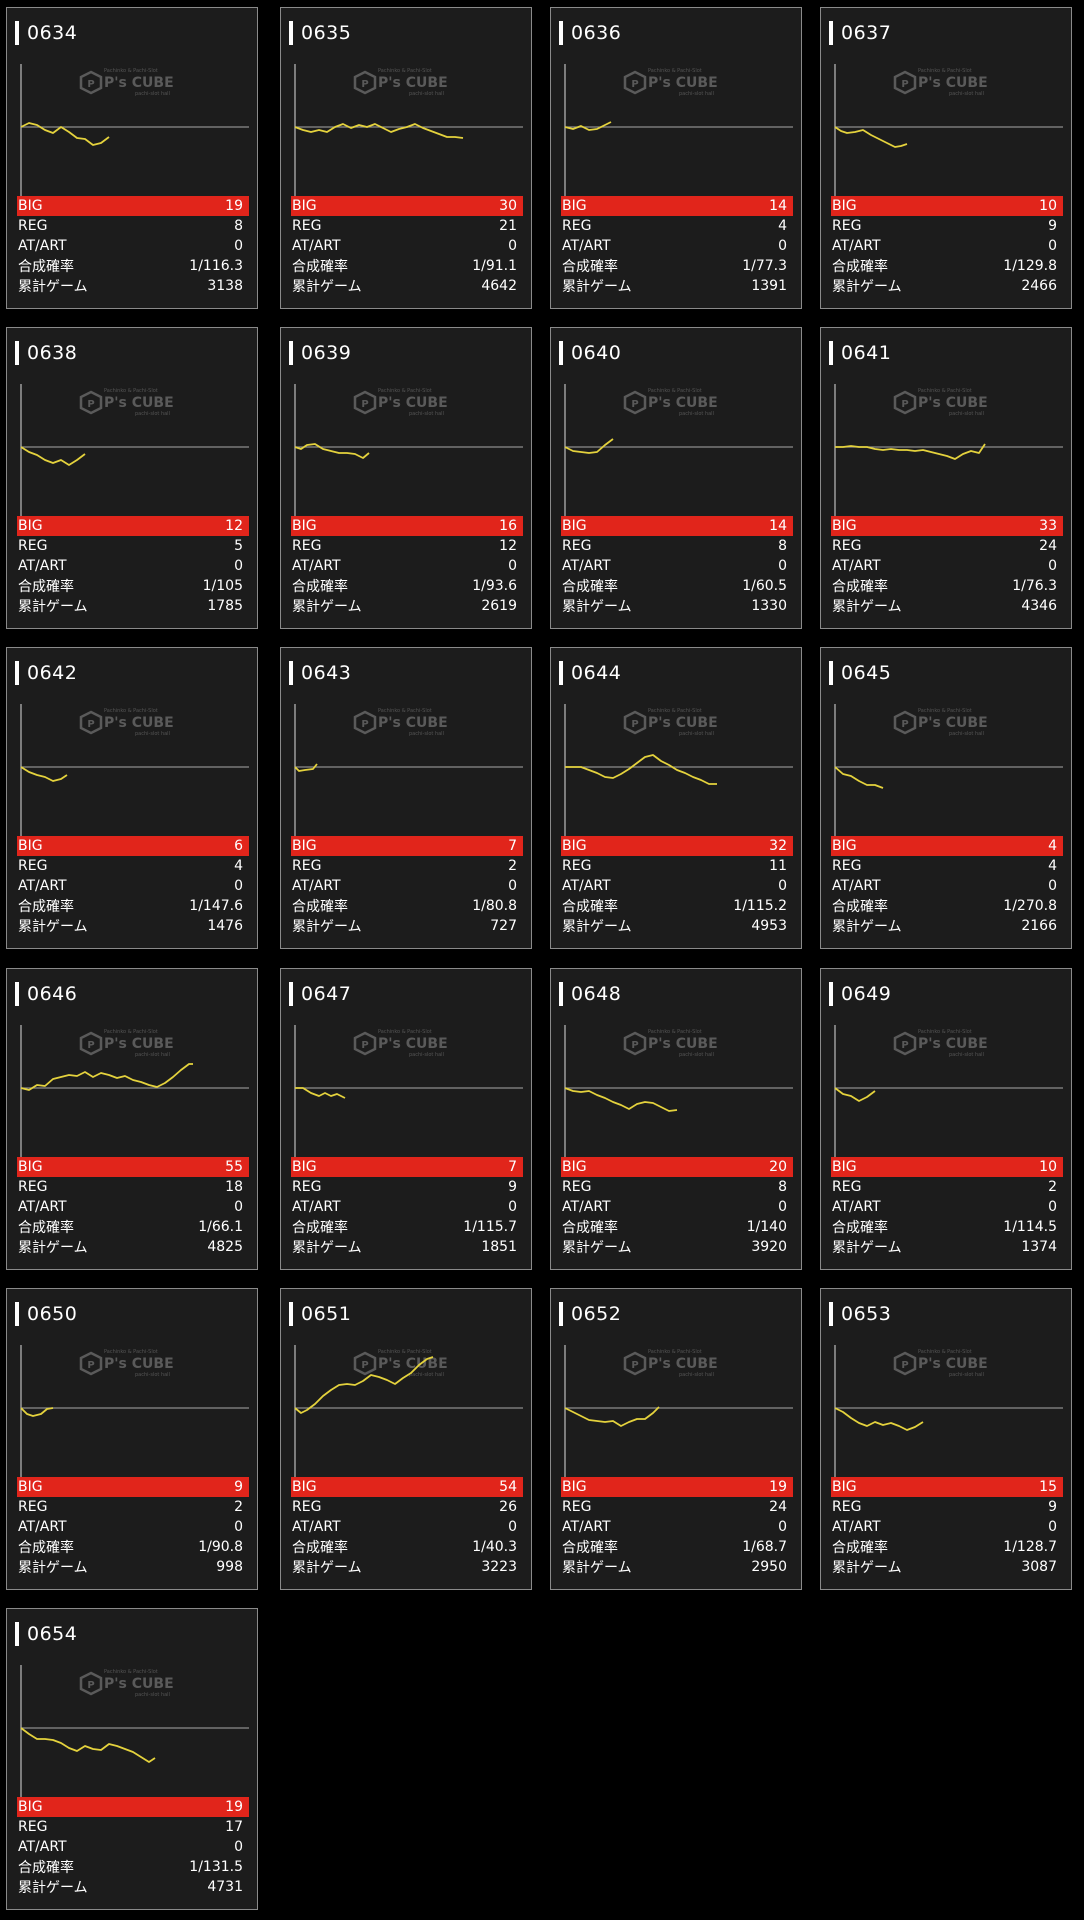 This screenshot has width=1084, height=1920. What do you see at coordinates (677, 586) in the screenshot?
I see `prob-row: 合成確率 1/60.5` at bounding box center [677, 586].